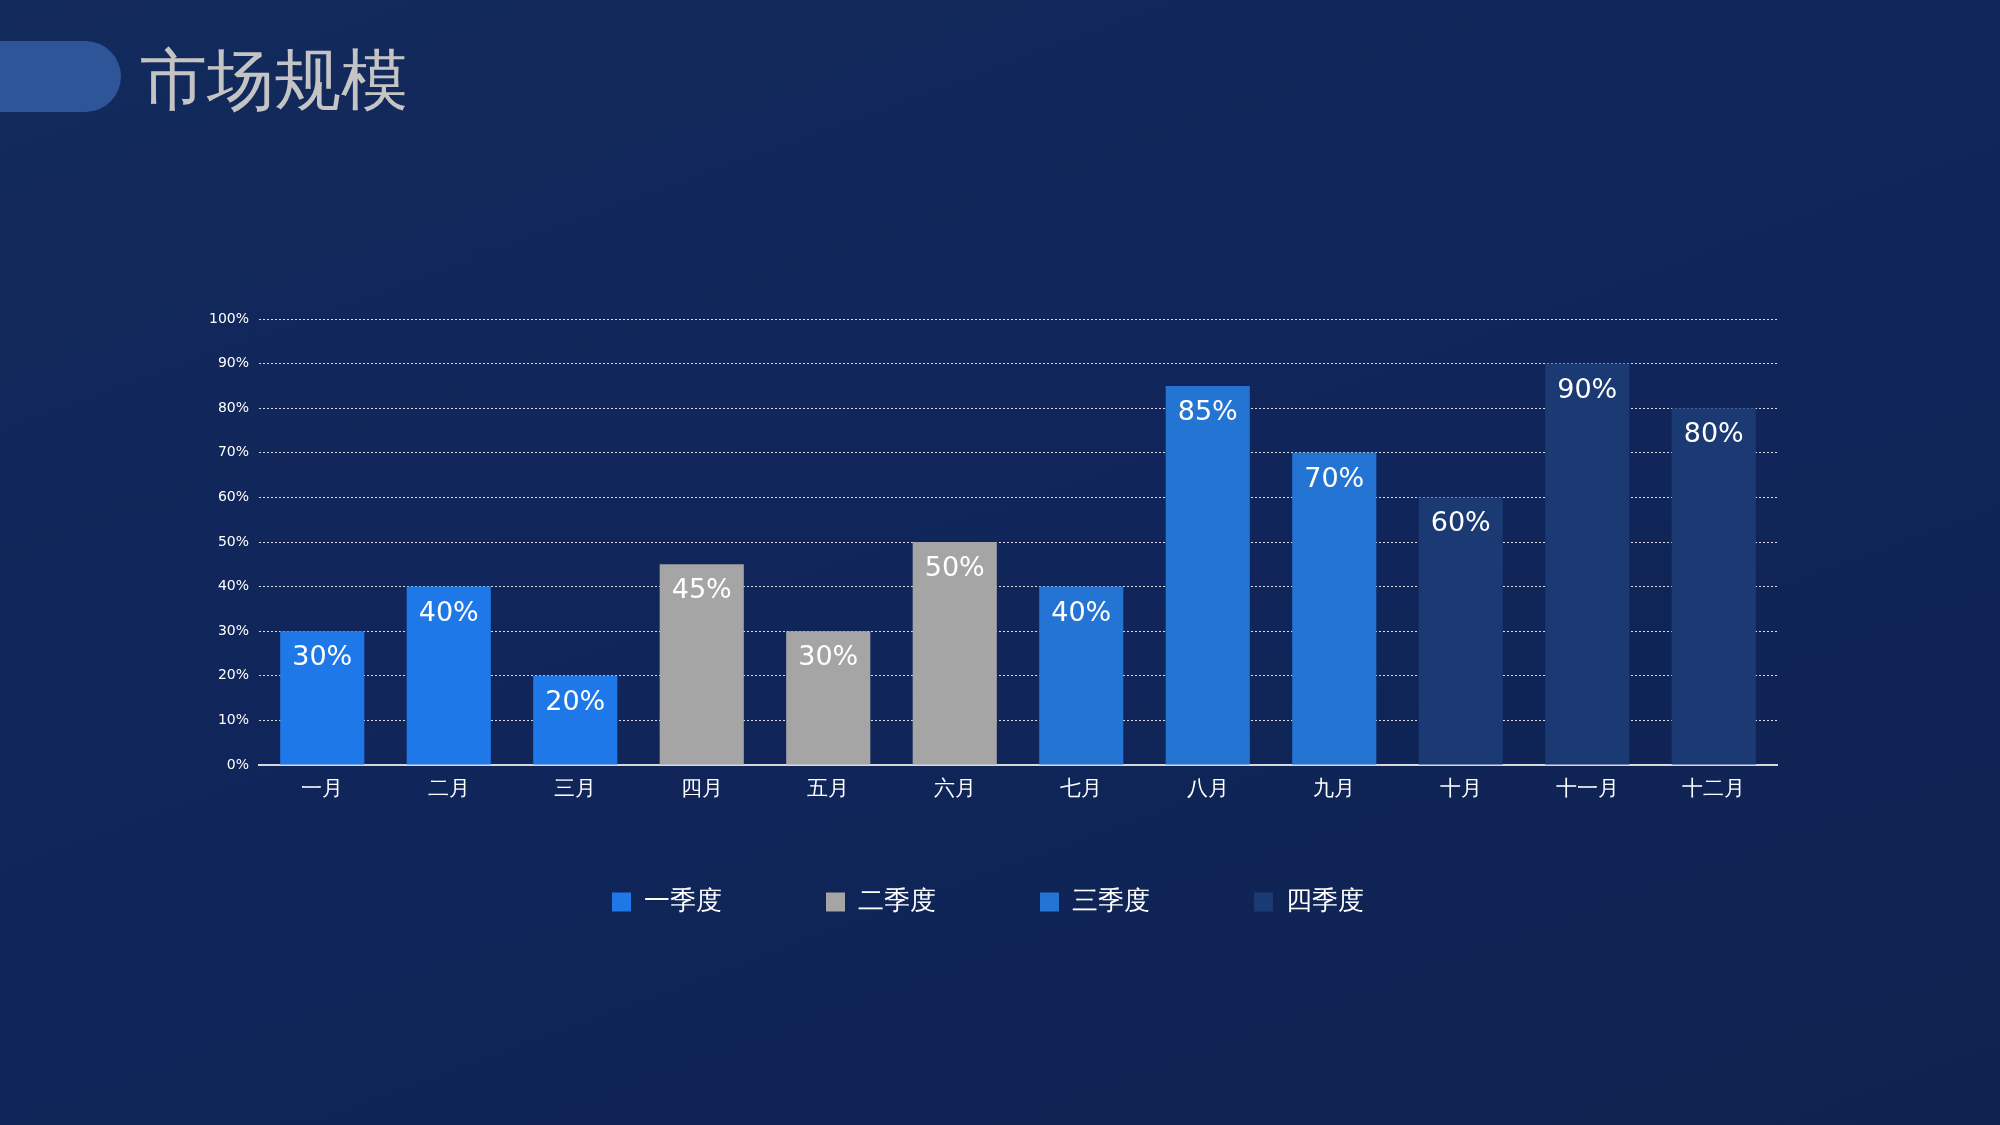 This screenshot has width=2000, height=1125. Describe the element at coordinates (701, 788) in the screenshot. I see `x-tick-label: 四月` at that location.